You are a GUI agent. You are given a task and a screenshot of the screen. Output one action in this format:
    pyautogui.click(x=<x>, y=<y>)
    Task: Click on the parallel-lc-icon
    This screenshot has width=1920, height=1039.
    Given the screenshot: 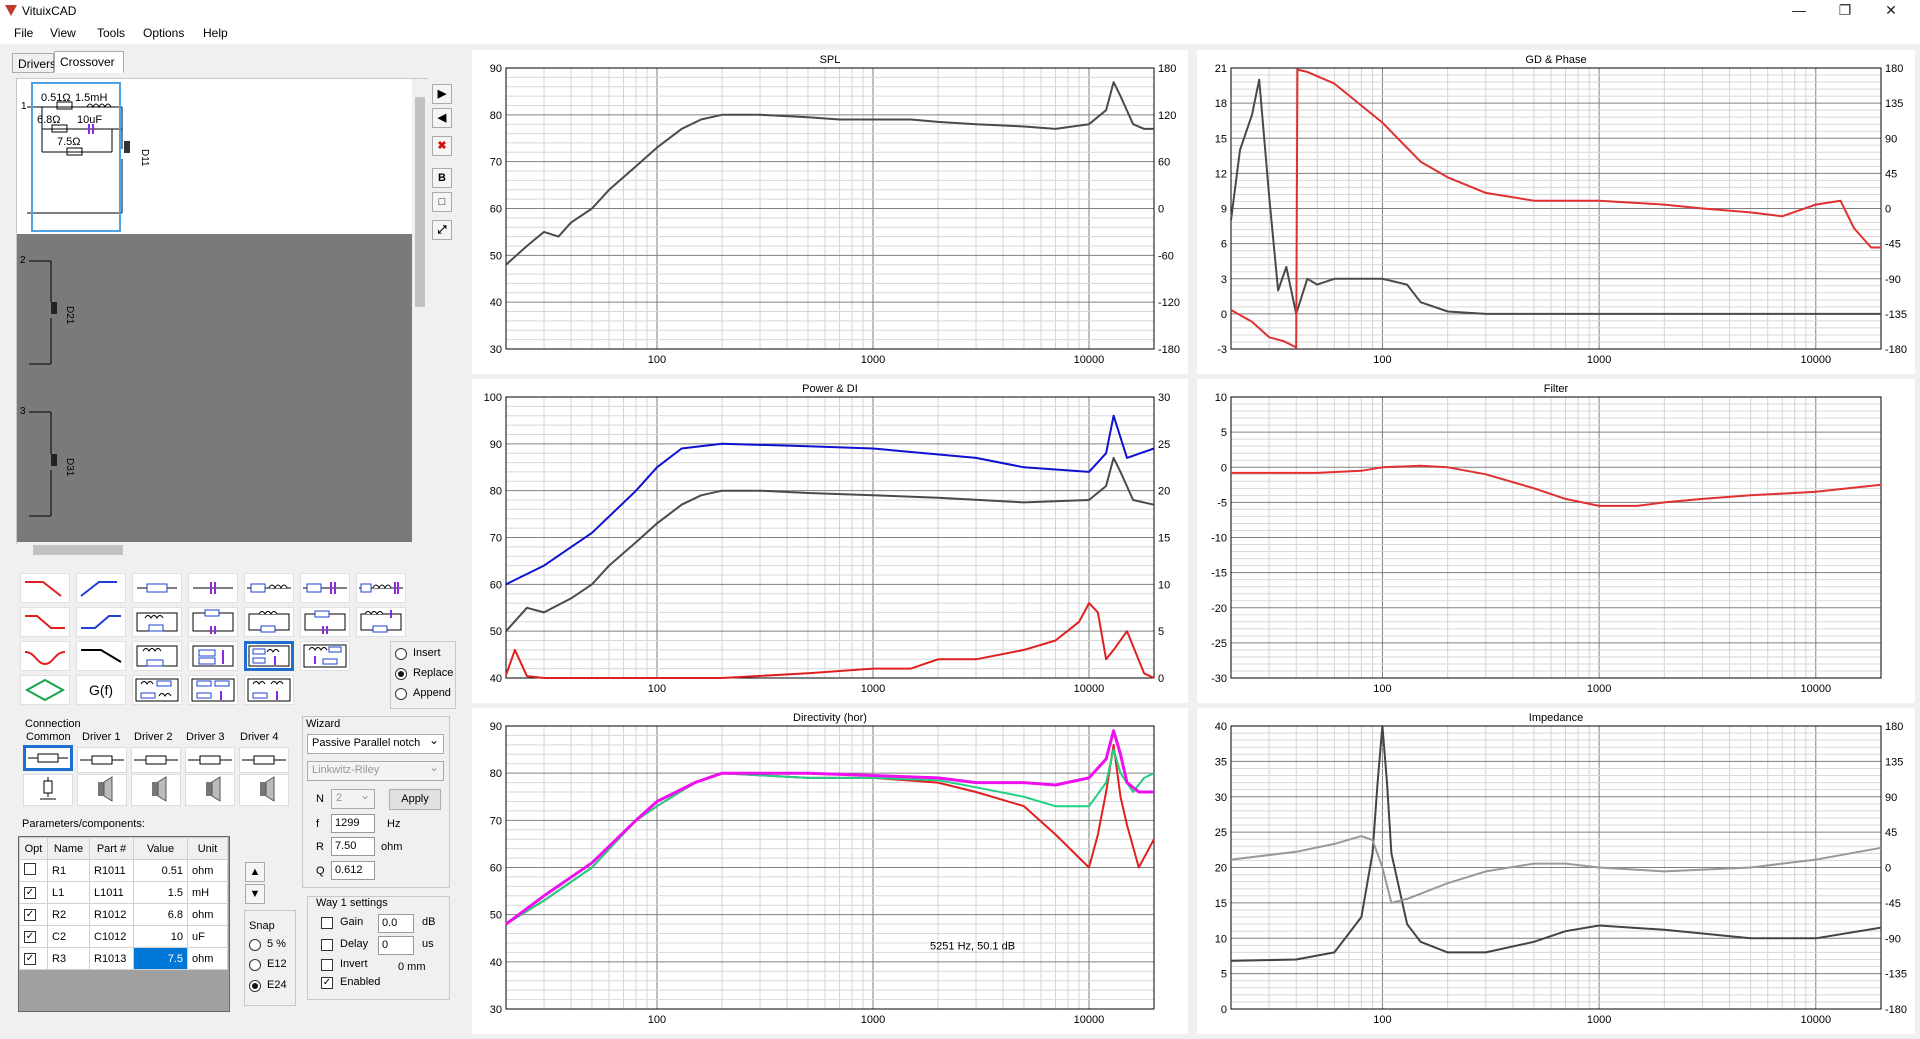 What is the action you would take?
    pyautogui.click(x=269, y=622)
    